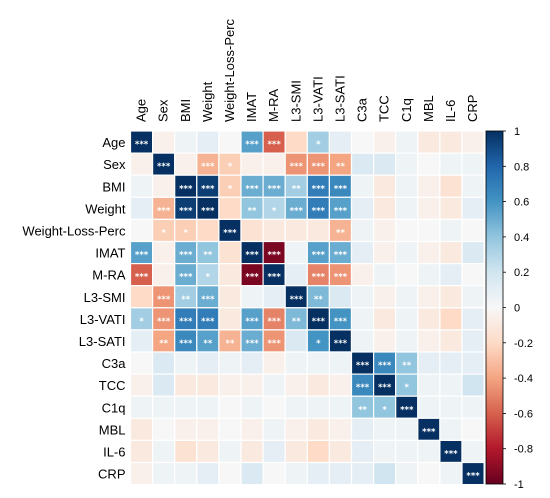 Image resolution: width=550 pixels, height=498 pixels. I want to click on row-label: MBL, so click(112, 429).